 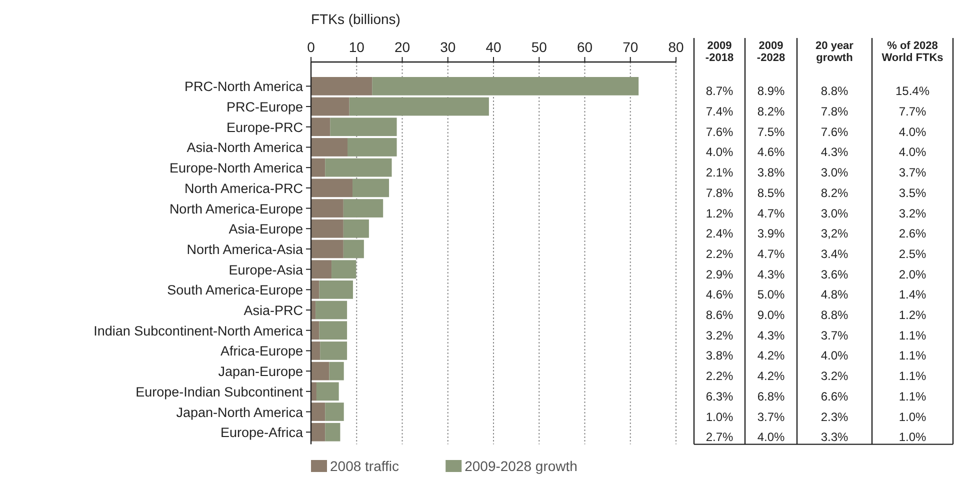 What do you see at coordinates (235, 290) in the screenshot?
I see `y-tick-label: South America-Europe` at bounding box center [235, 290].